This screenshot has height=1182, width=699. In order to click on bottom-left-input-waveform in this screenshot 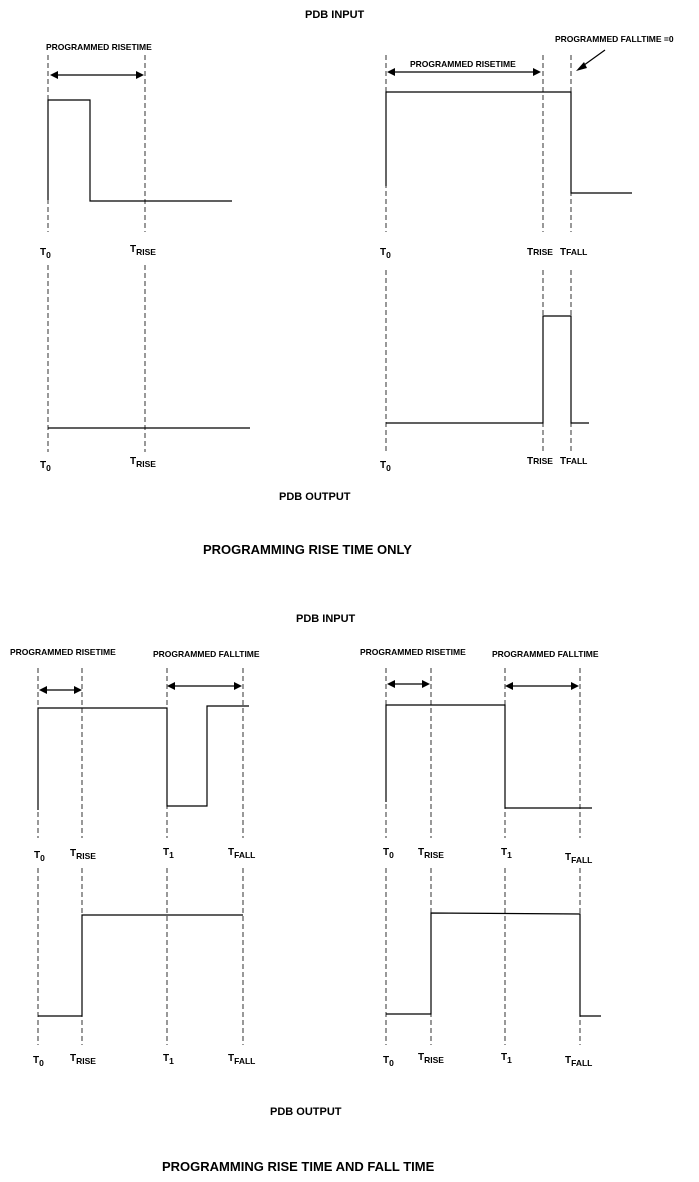, I will do `click(143, 757)`.